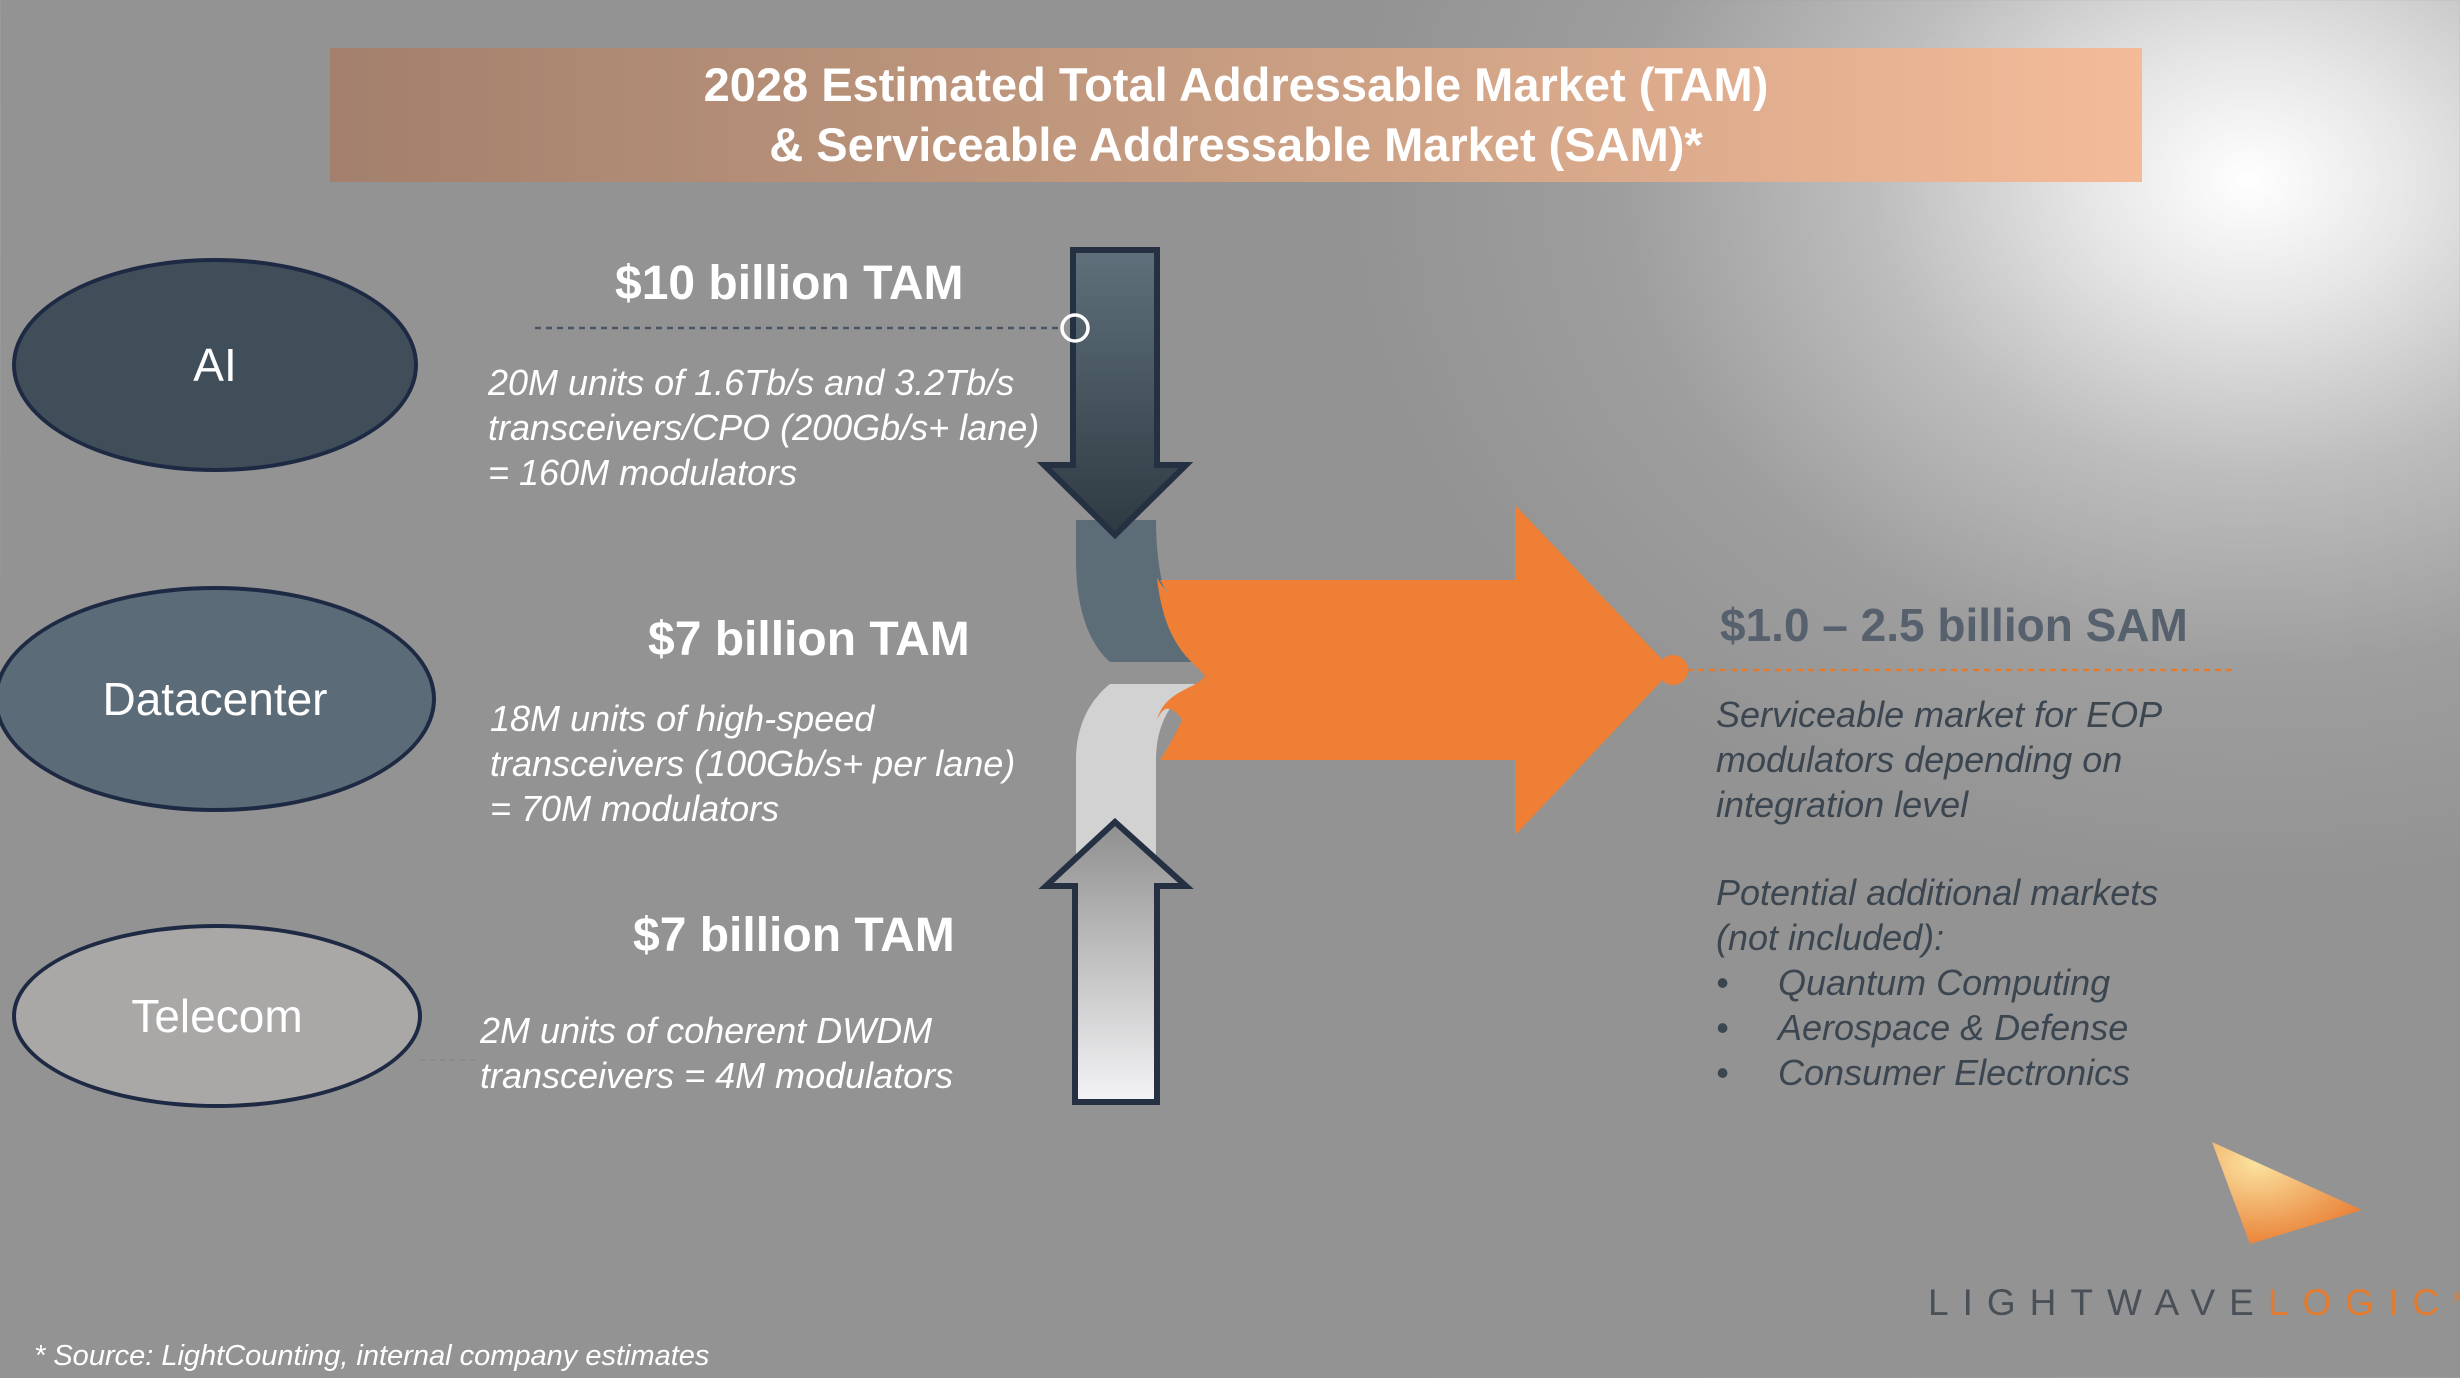 The image size is (2460, 1378). Describe the element at coordinates (215, 699) in the screenshot. I see `segment-label-datacenter: Datacenter` at that location.